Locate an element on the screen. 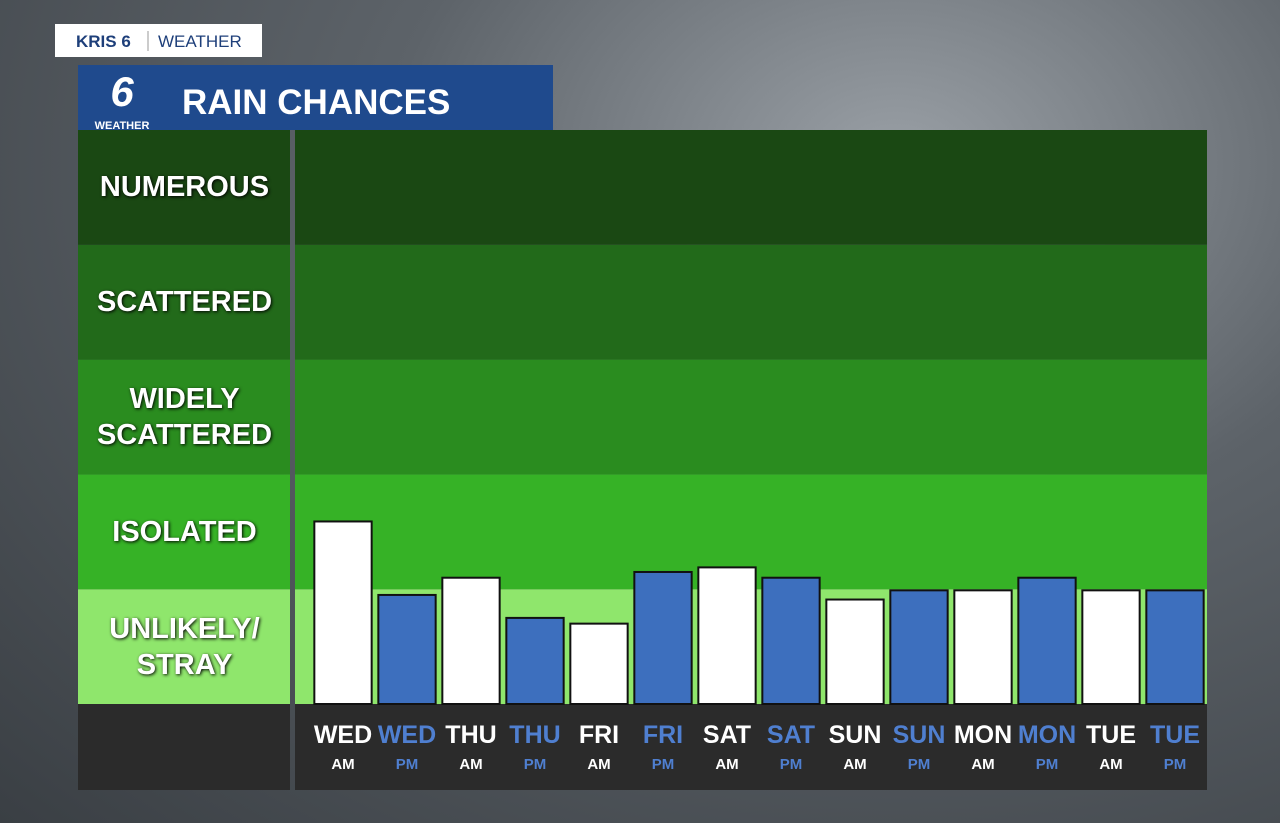 This screenshot has height=823, width=1280. corner is located at coordinates (184, 747).